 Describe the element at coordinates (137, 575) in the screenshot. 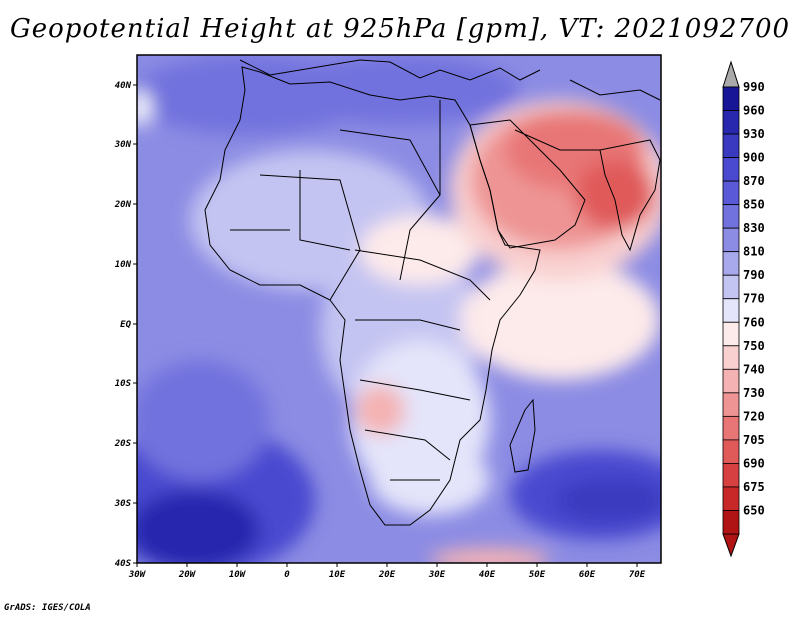

I see `lon-label: 30W` at that location.